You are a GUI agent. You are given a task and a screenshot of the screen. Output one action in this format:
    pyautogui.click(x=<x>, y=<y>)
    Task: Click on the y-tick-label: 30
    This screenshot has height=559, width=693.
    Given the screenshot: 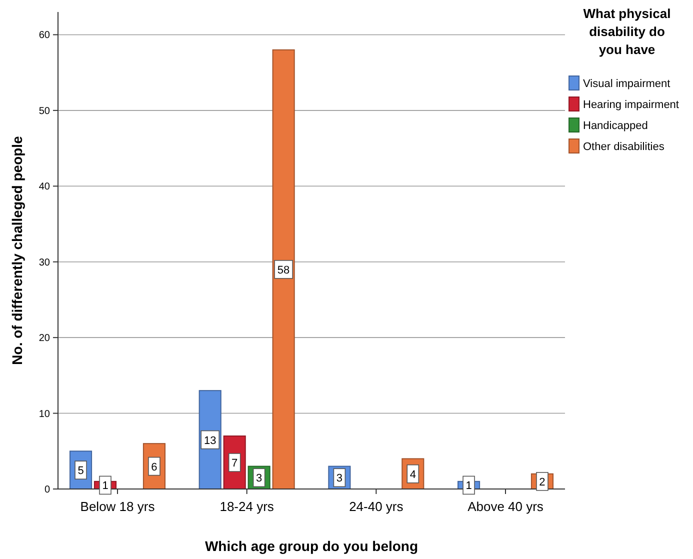 What is the action you would take?
    pyautogui.click(x=44, y=262)
    